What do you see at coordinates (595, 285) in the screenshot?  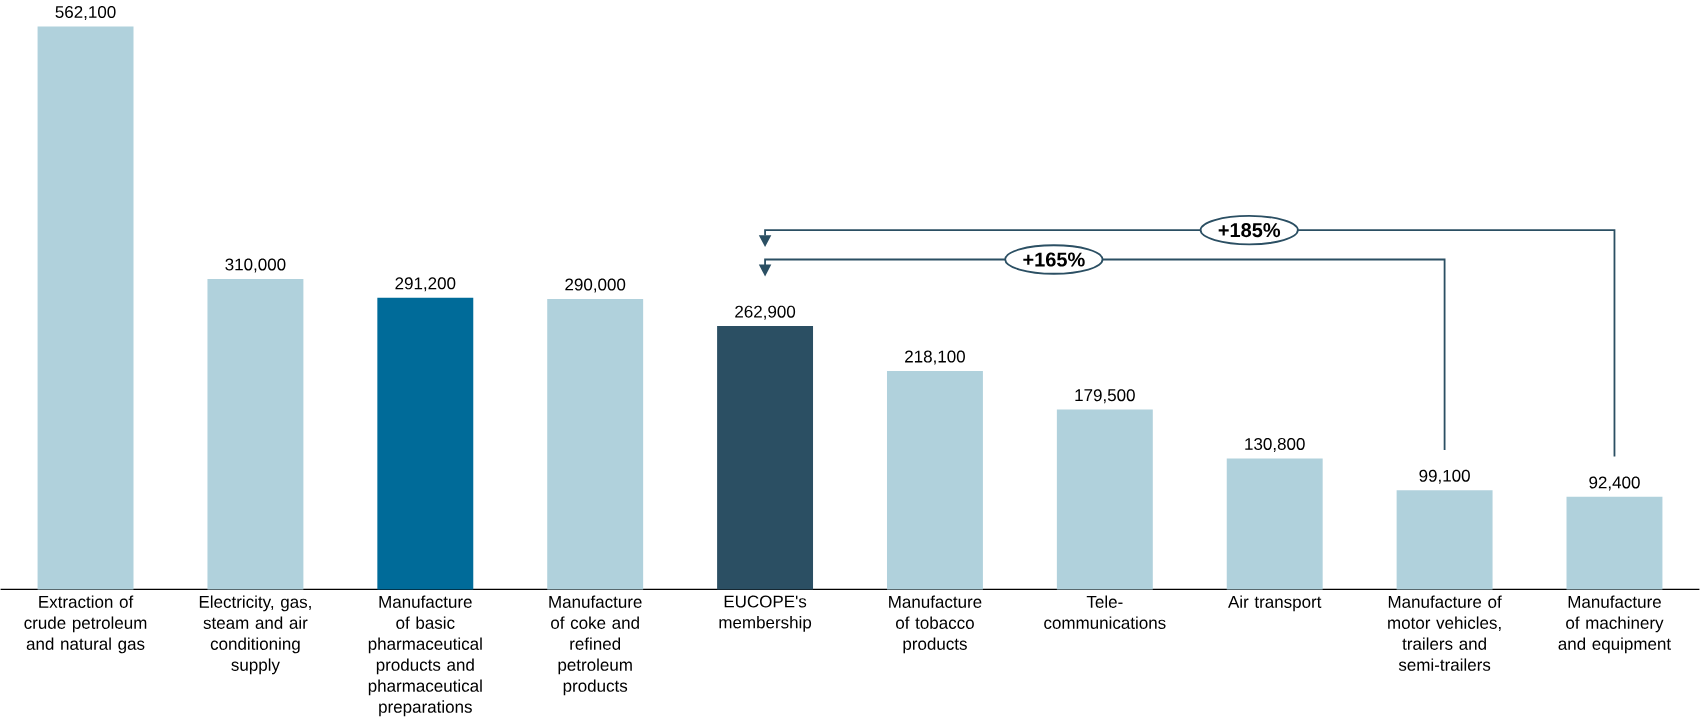 I see `data-label: 290,000` at bounding box center [595, 285].